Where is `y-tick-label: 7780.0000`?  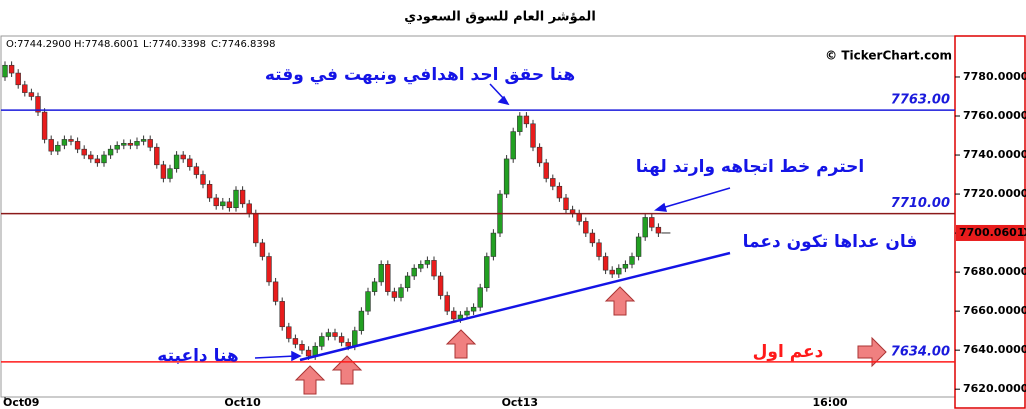 y-tick-label: 7780.0000 is located at coordinates (994, 76).